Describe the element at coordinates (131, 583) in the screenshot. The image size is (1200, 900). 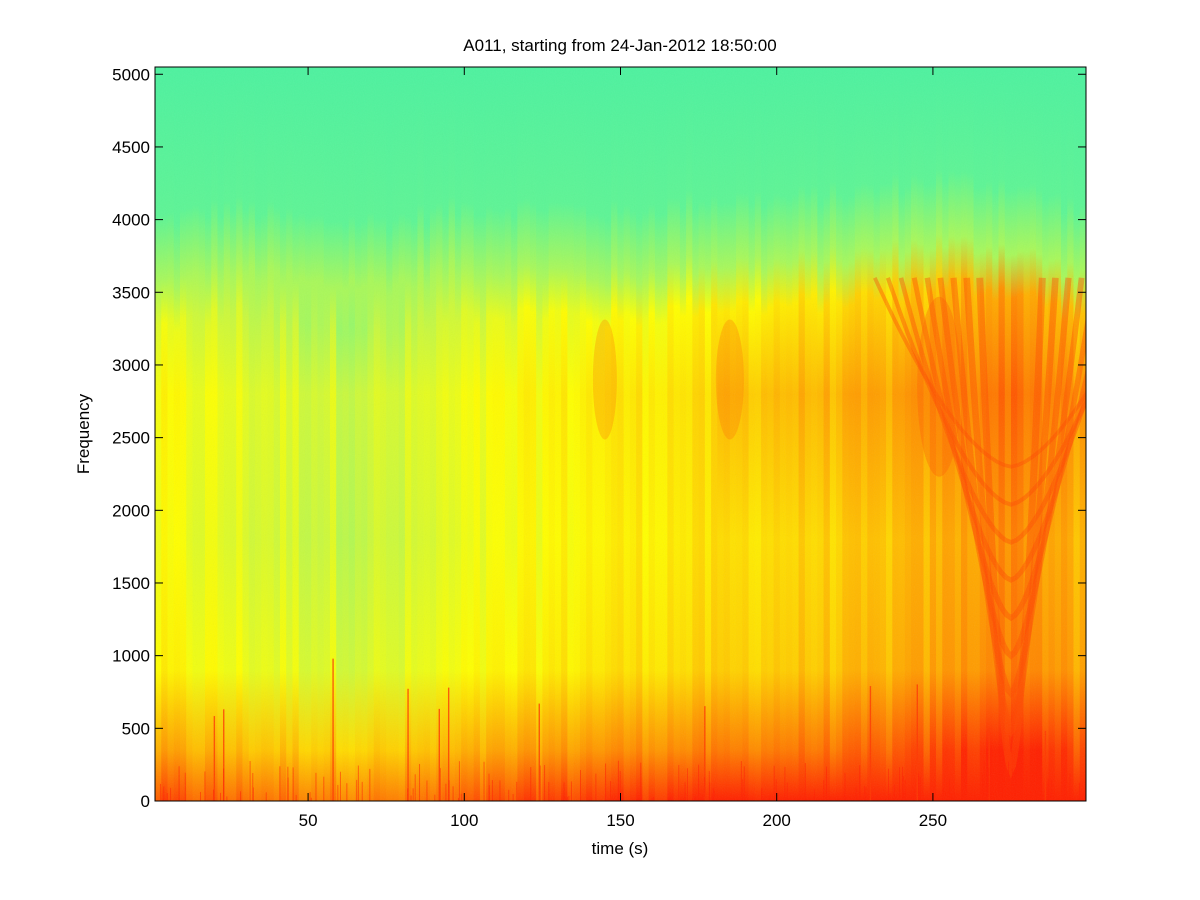
I see `y-tick-label: 1500` at that location.